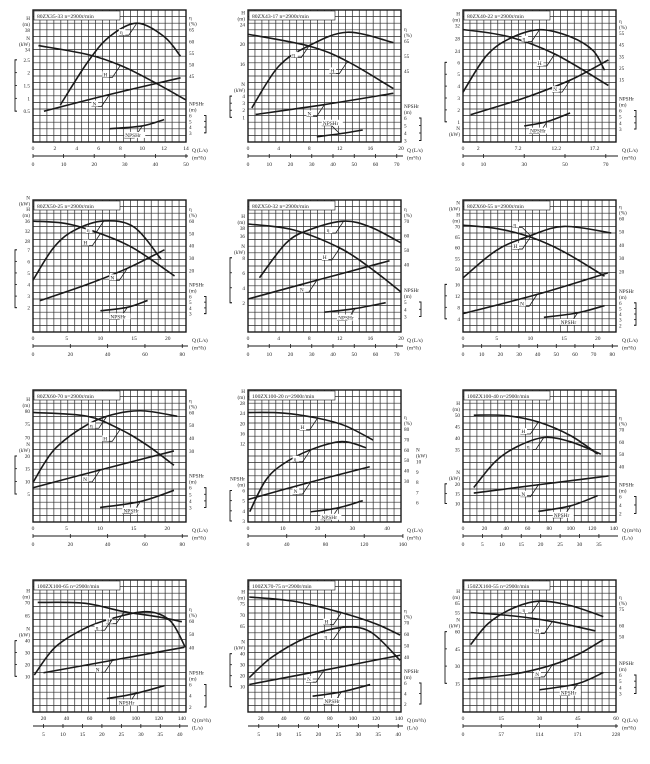  Describe the element at coordinates (458, 439) in the screenshot. I see `H-tick-label: 40` at that location.